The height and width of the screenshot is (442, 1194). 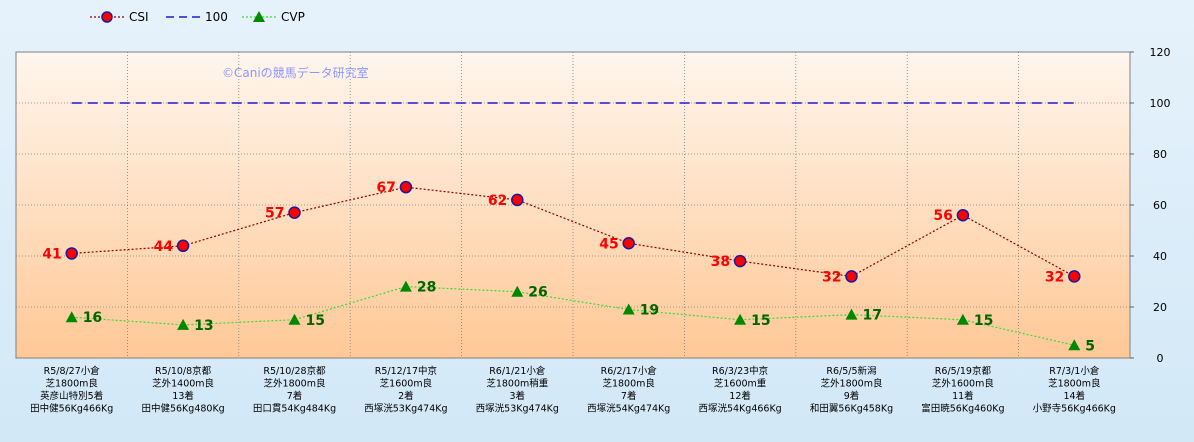 I want to click on x-category-line: 西塚洸54Kg466Kg, so click(x=739, y=409).